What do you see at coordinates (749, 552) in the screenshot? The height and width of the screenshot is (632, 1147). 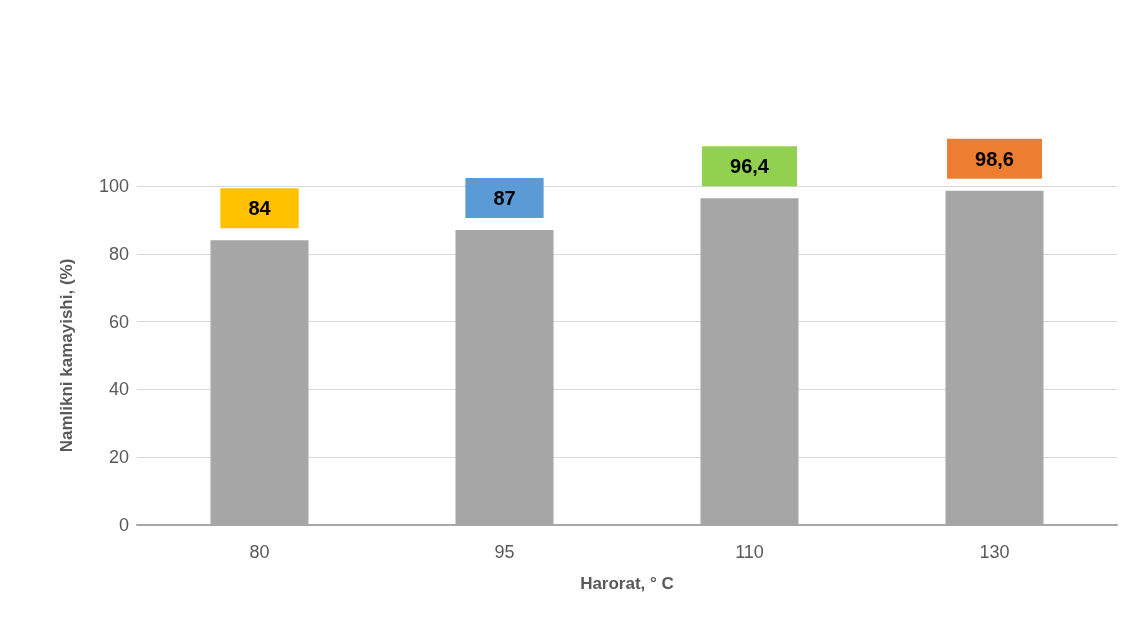 I see `x-tick-label: 110` at bounding box center [749, 552].